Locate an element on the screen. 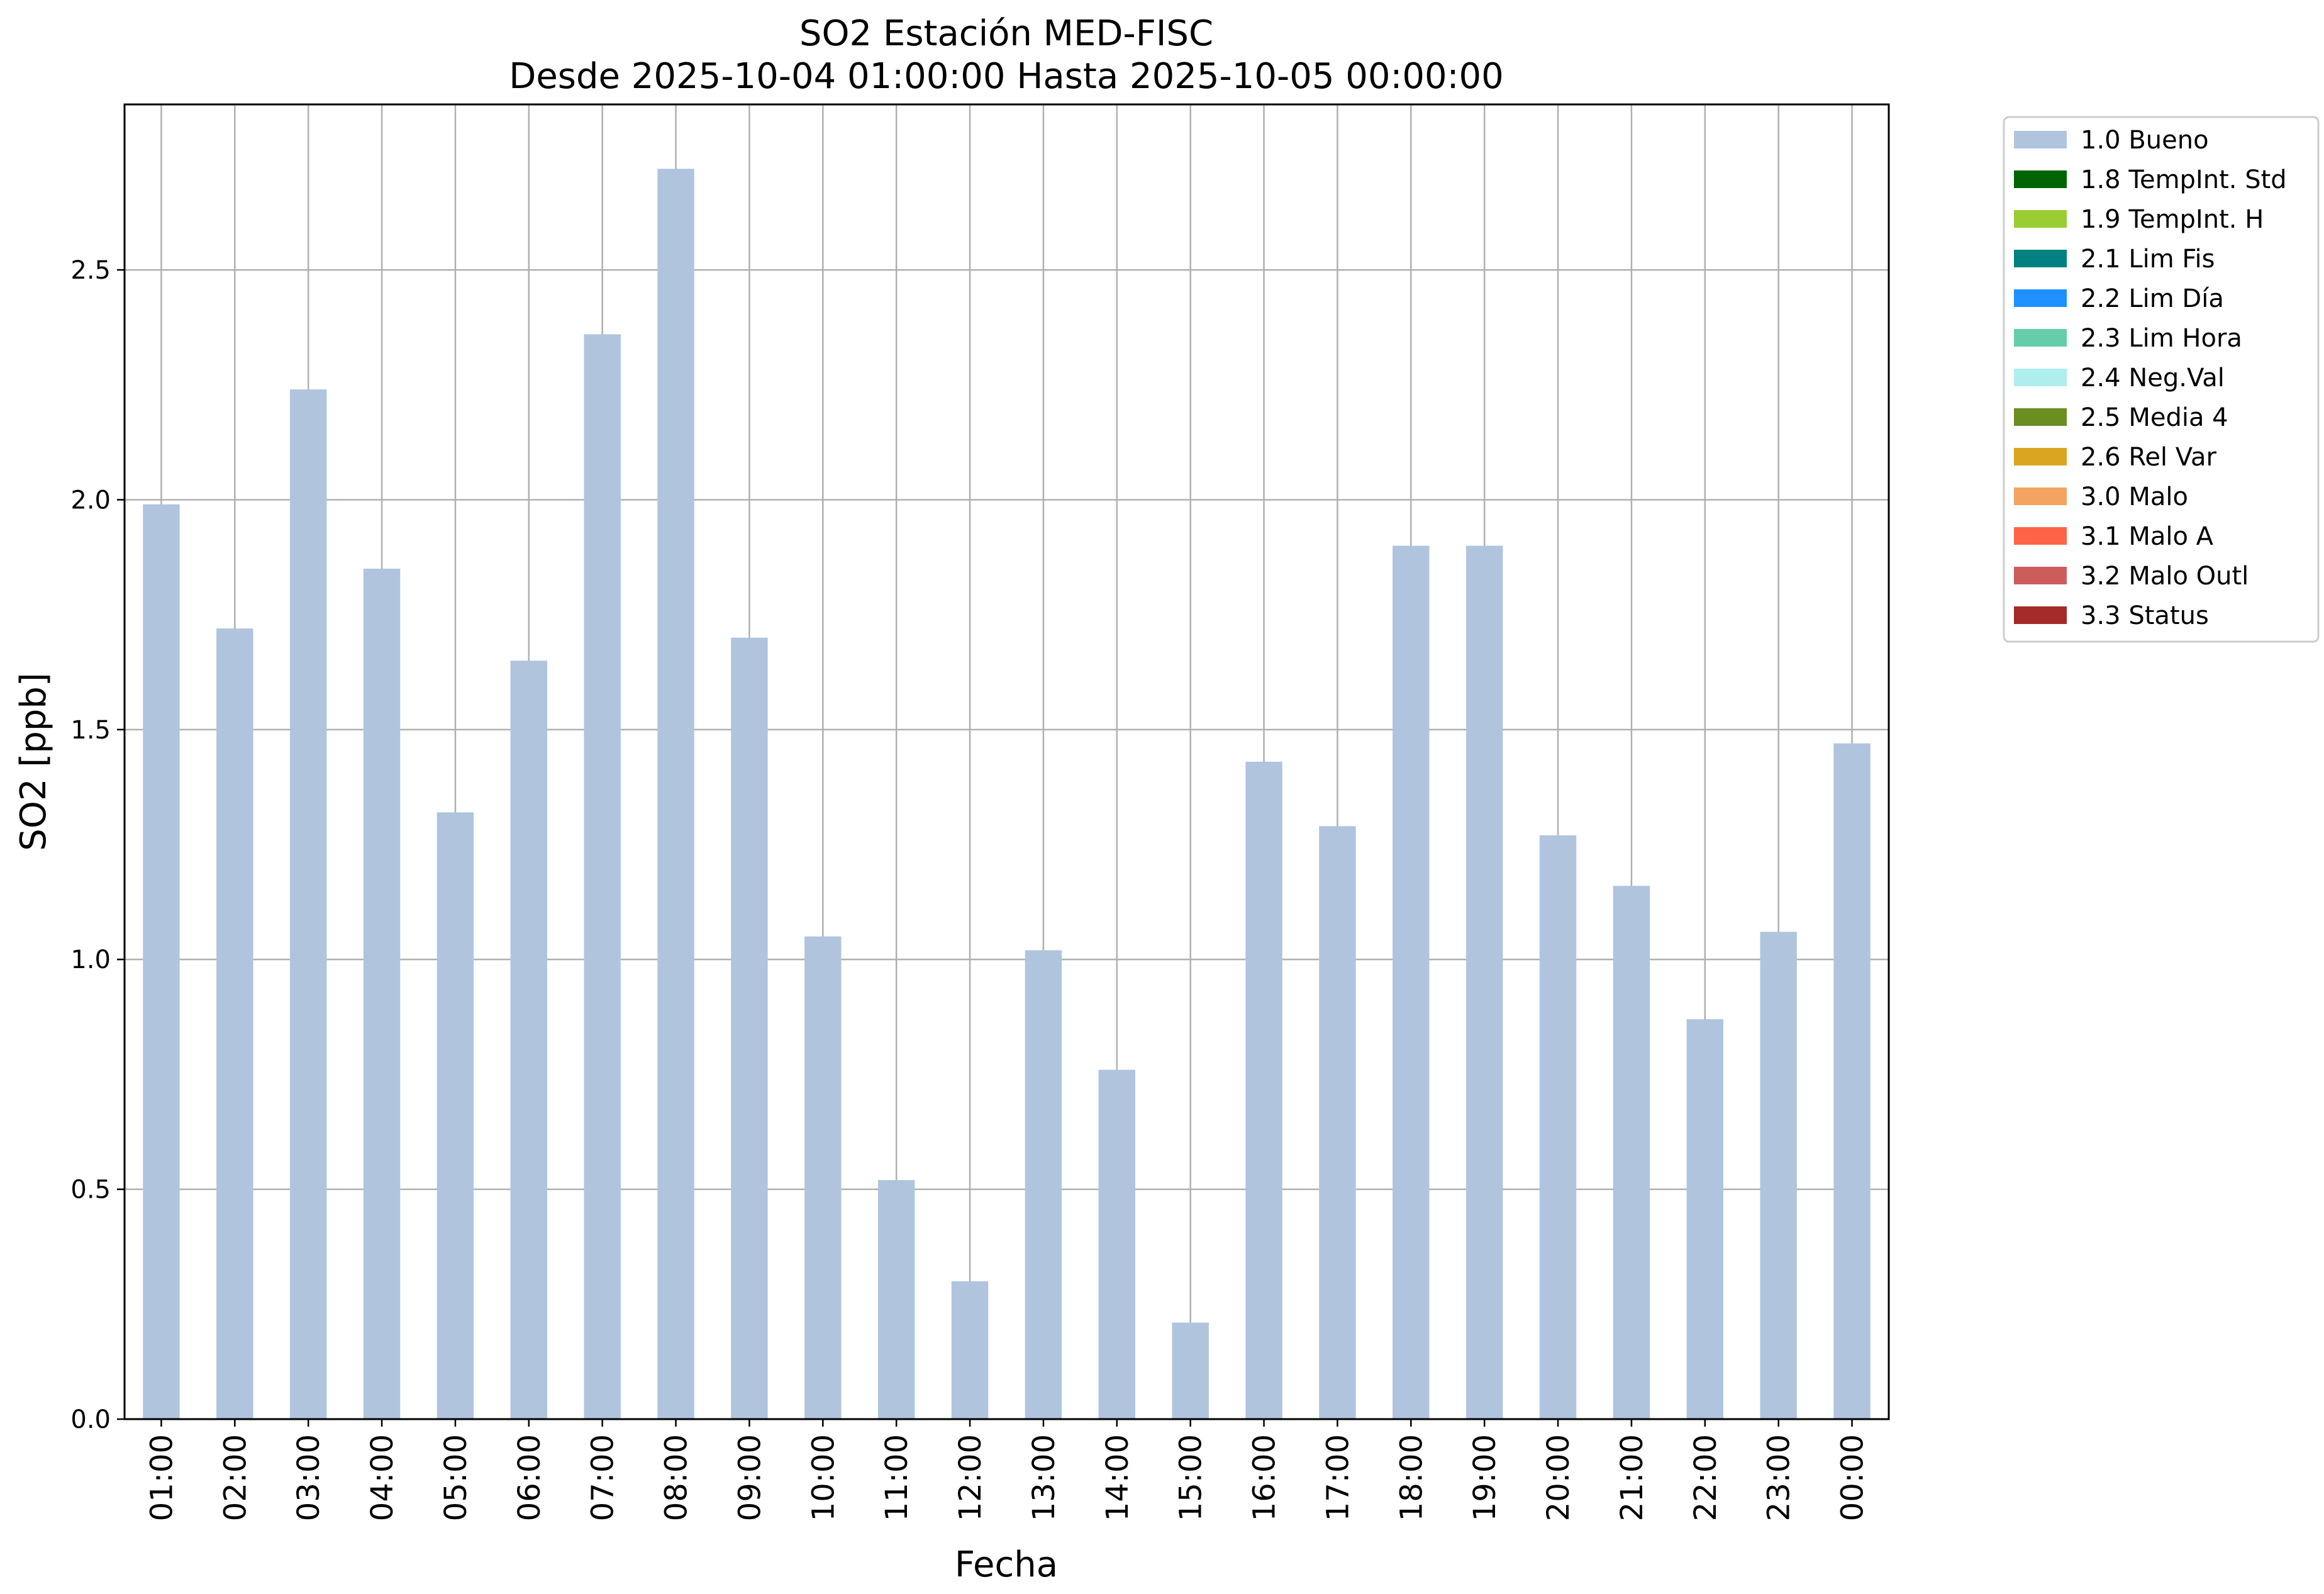 The image size is (2324, 1594). x-tick-label: 14:00 is located at coordinates (1117, 1477).